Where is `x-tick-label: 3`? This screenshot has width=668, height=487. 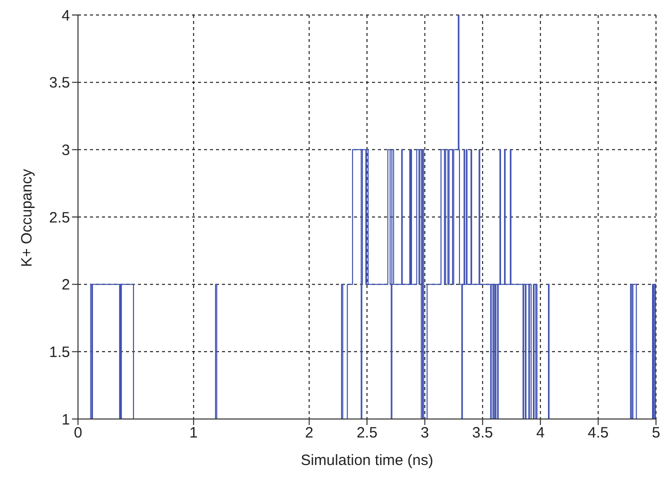
x-tick-label: 3 is located at coordinates (424, 433).